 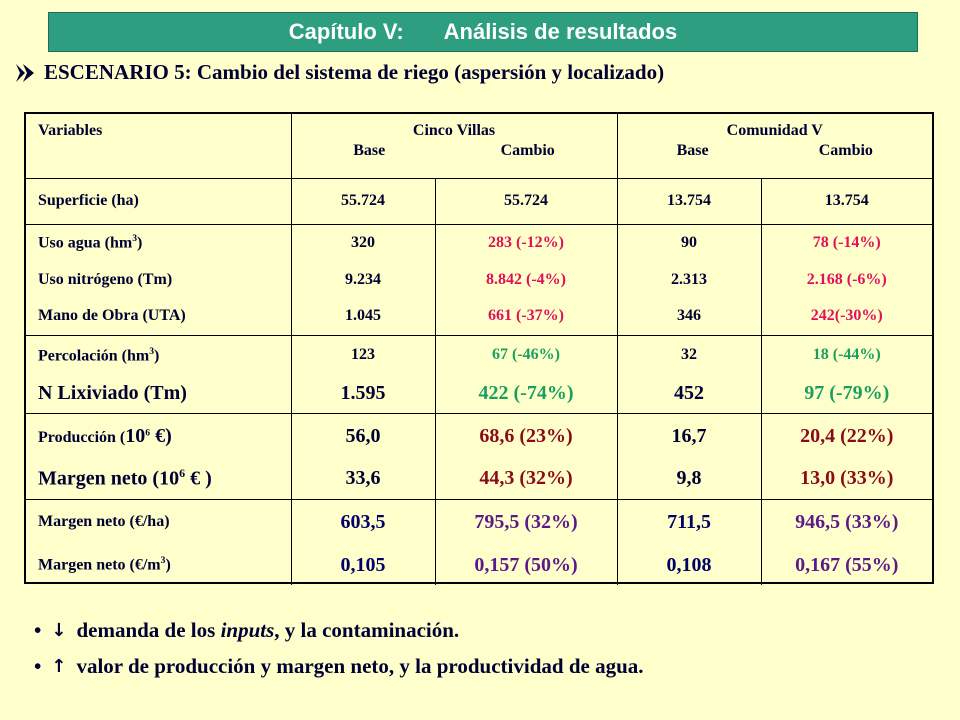 What do you see at coordinates (526, 479) in the screenshot?
I see `cell-value: 44,3 (32%)` at bounding box center [526, 479].